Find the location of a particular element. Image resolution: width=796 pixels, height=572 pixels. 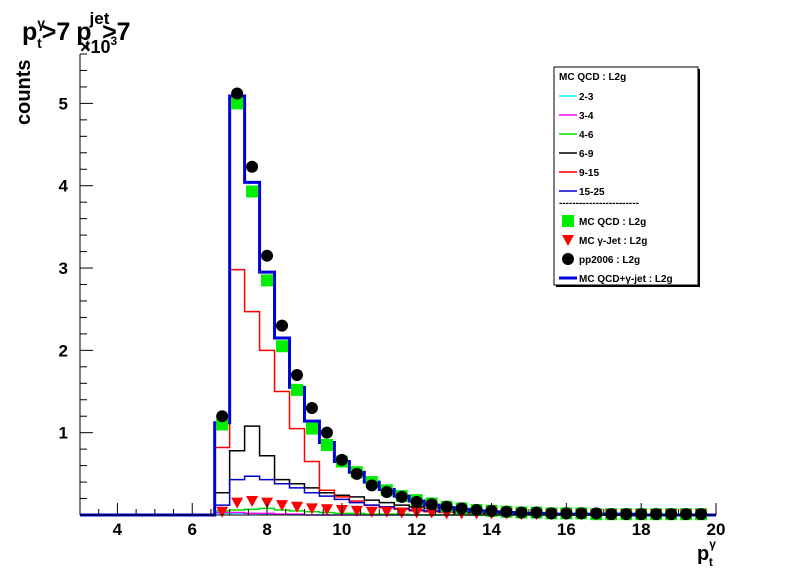

legend-item-9-15: 9-15 is located at coordinates (579, 173).